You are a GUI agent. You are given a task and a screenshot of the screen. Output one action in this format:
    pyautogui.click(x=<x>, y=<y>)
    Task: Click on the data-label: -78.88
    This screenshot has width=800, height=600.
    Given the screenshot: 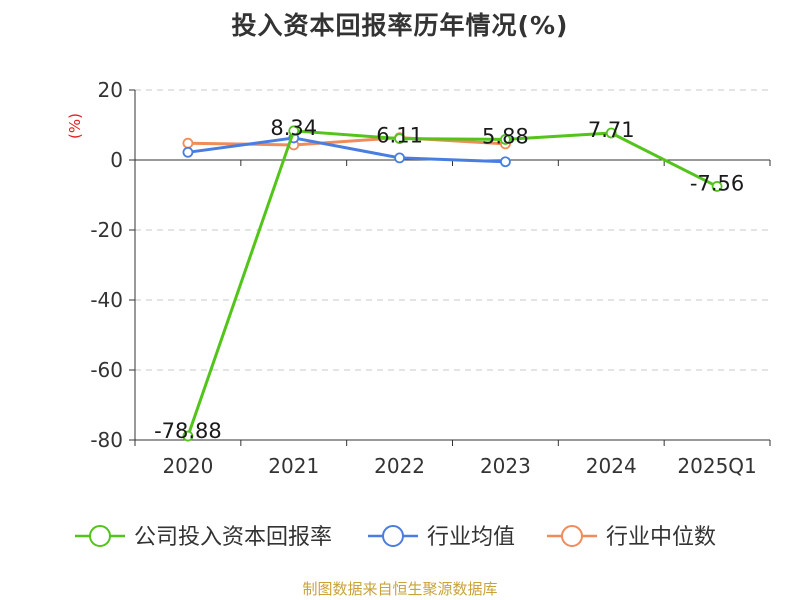 What is the action you would take?
    pyautogui.click(x=188, y=431)
    